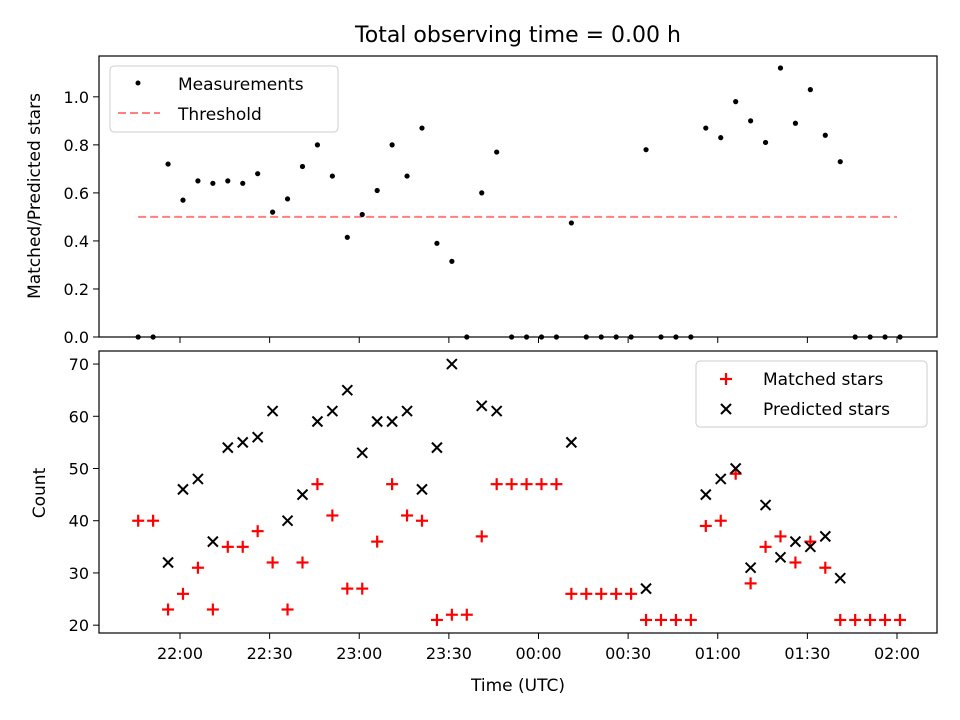 The image size is (960, 720). What do you see at coordinates (811, 394) in the screenshot?
I see `count-legend: Matched stars Predicted stars` at bounding box center [811, 394].